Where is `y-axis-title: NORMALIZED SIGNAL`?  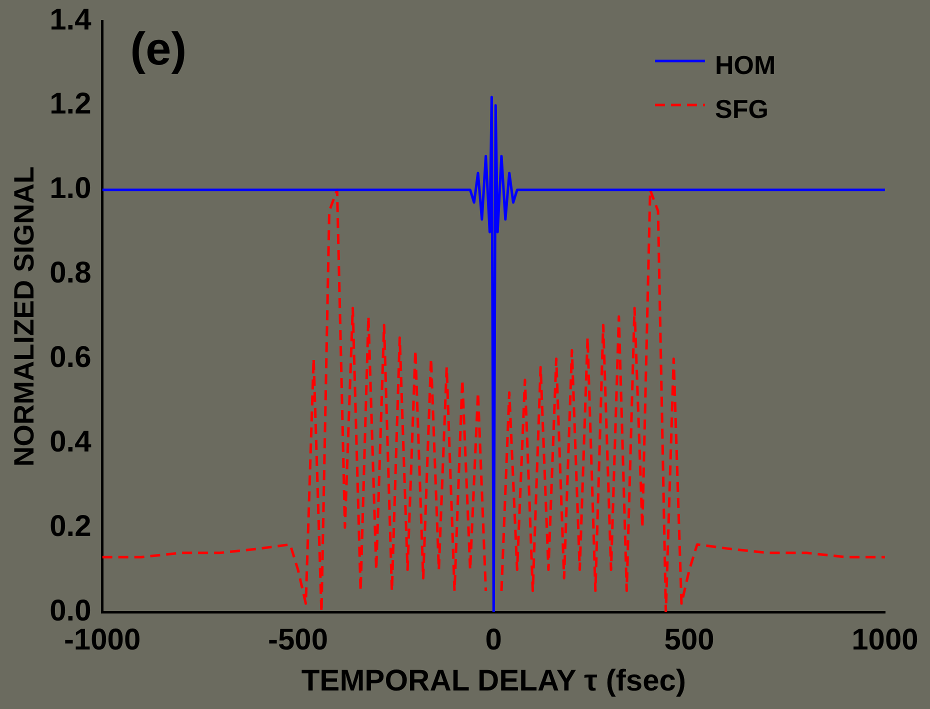
y-axis-title: NORMALIZED SIGNAL is located at coordinates (24, 316).